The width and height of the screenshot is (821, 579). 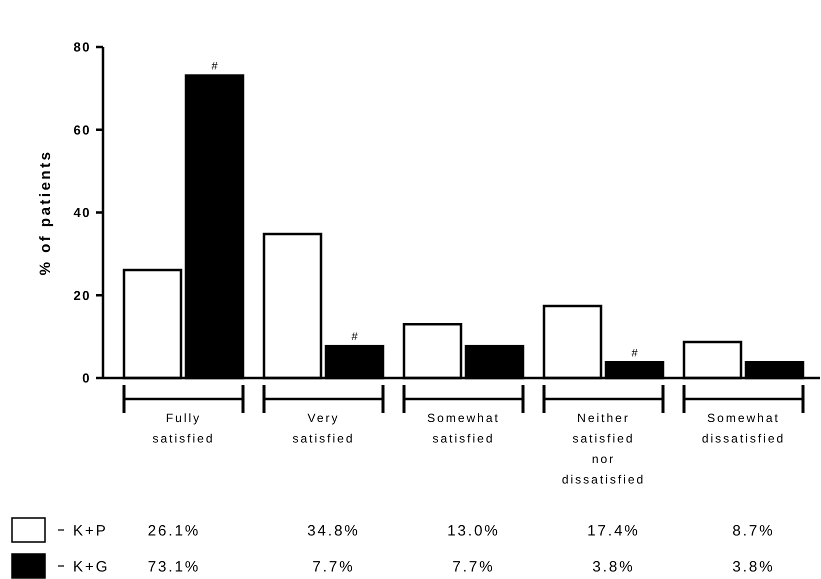 What do you see at coordinates (463, 428) in the screenshot?
I see `x-tick-label: Somewhat satisfied` at bounding box center [463, 428].